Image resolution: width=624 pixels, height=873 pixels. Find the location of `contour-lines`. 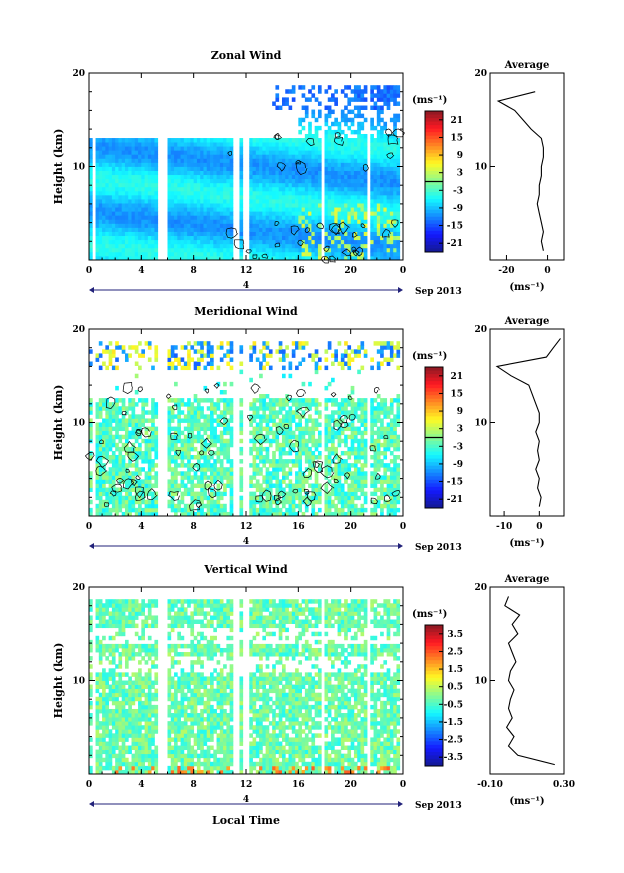

contour-lines is located at coordinates (242, 446).